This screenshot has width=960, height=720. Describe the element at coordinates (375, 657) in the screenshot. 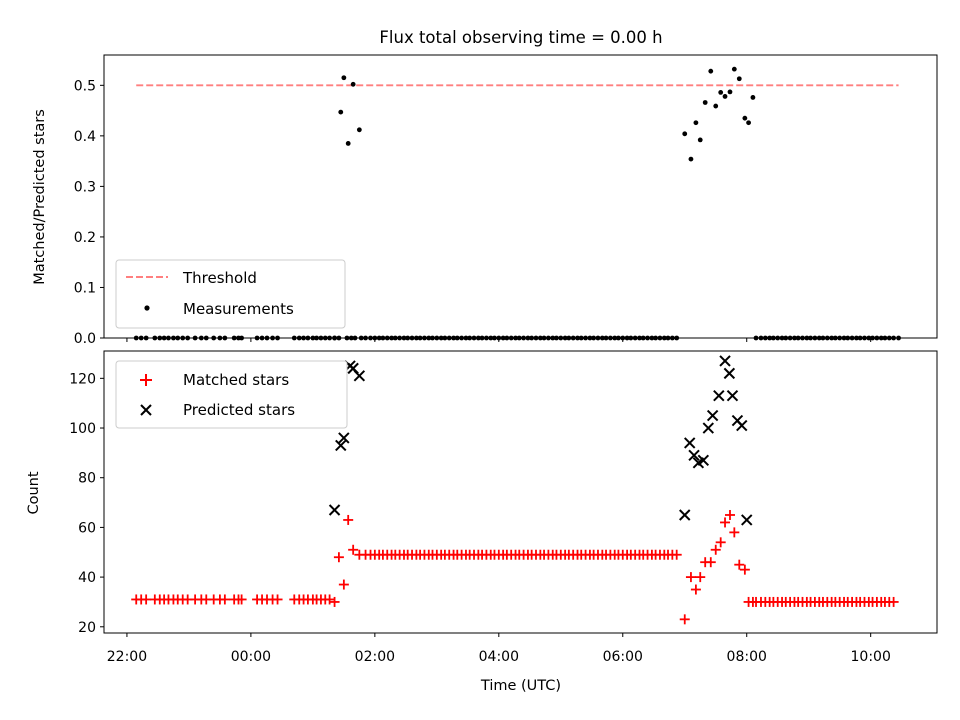

I see `x-tick-label: 02:00` at that location.